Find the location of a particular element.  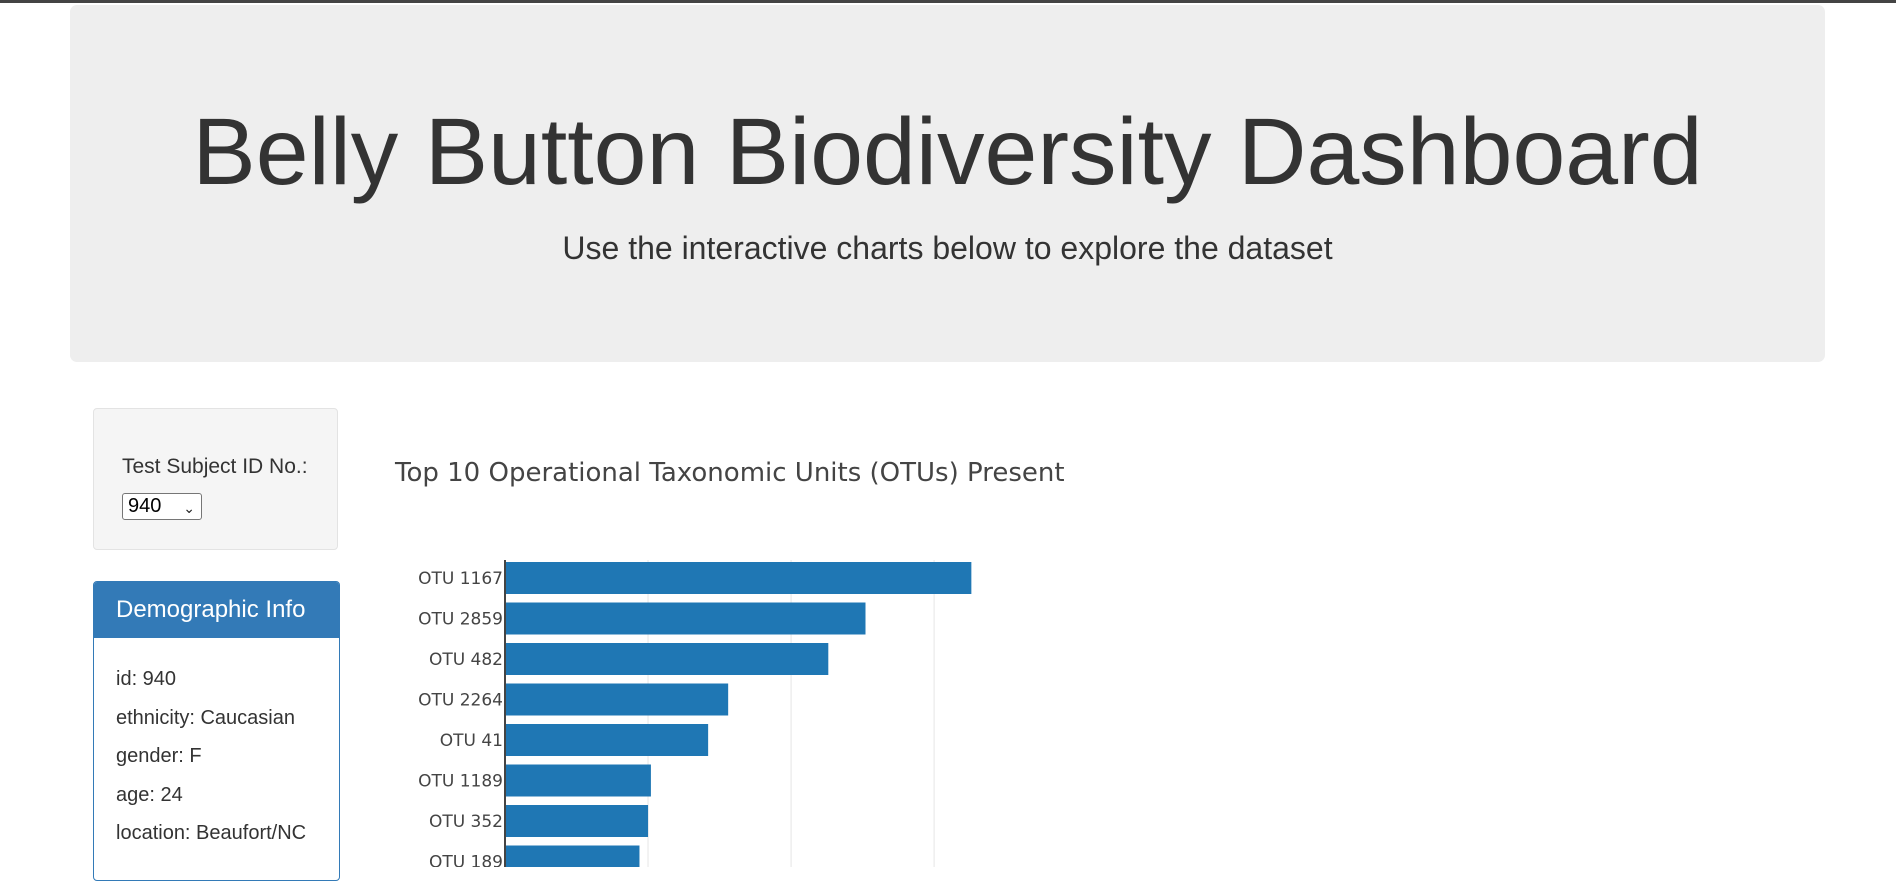

subject-id-label: Test Subject ID No.: is located at coordinates (215, 466).